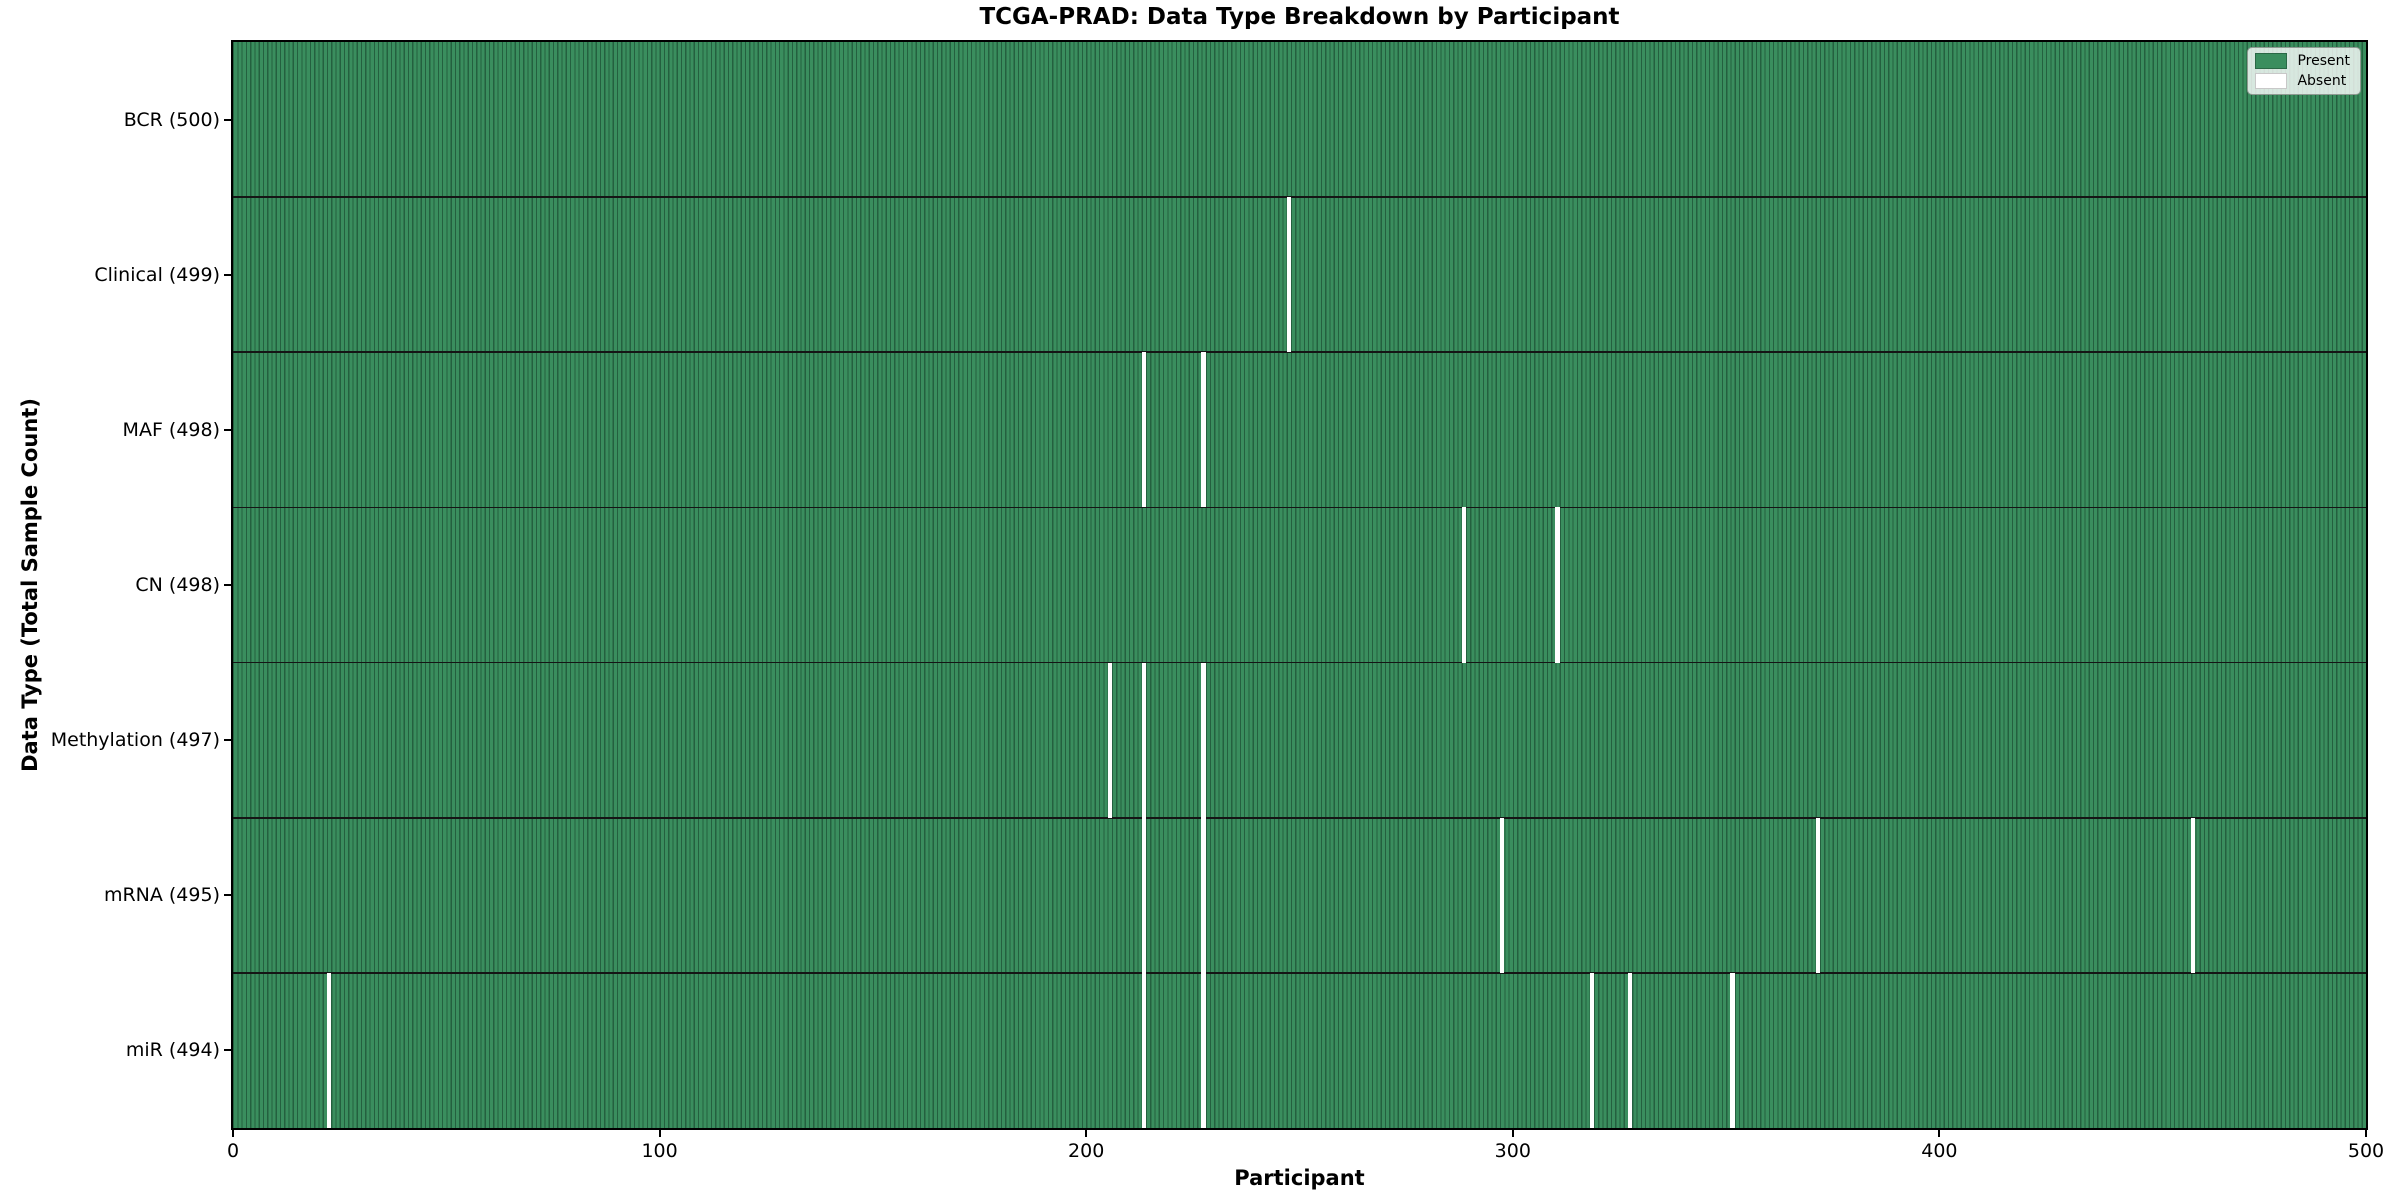 The width and height of the screenshot is (2400, 1200). I want to click on legend-entry-present: Present, so click(2302, 61).